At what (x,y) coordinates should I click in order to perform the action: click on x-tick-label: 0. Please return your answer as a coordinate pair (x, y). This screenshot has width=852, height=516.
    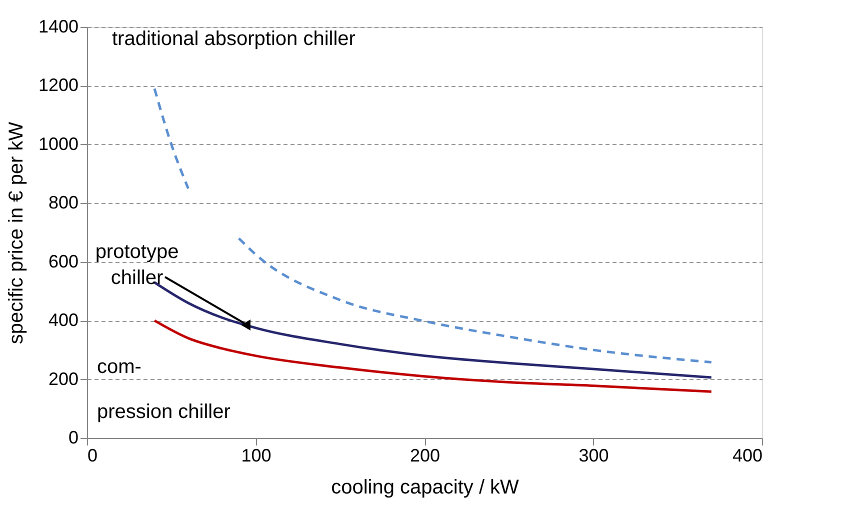
    Looking at the image, I should click on (93, 456).